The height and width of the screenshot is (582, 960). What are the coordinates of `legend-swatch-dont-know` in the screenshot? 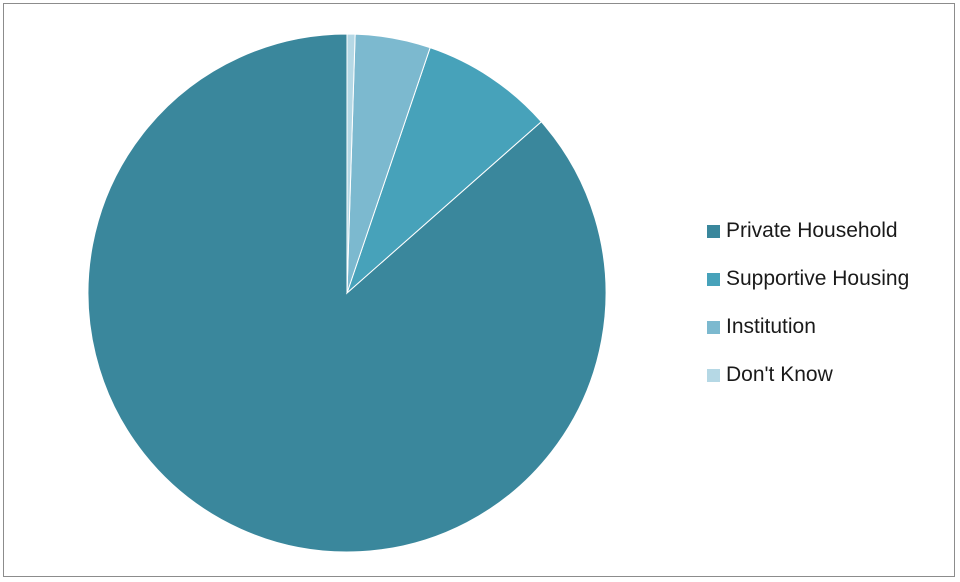 It's located at (713, 375).